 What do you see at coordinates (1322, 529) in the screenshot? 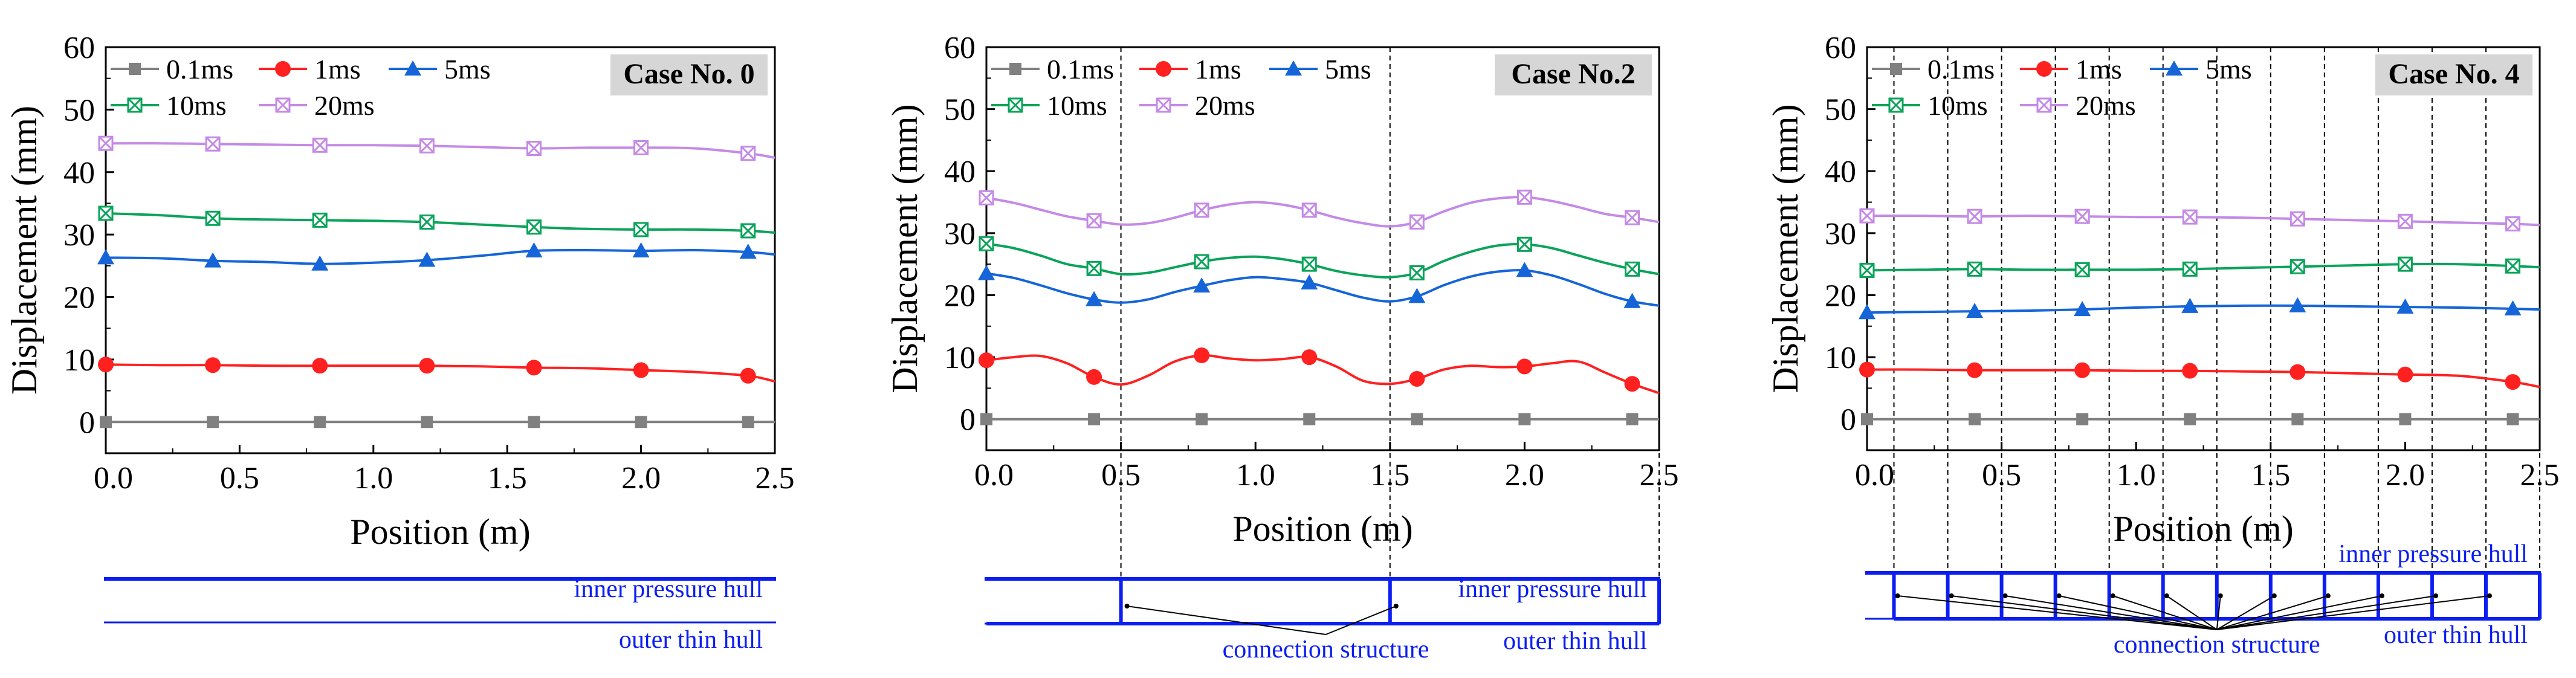
I see `x-axis-title: Position (m)` at bounding box center [1322, 529].